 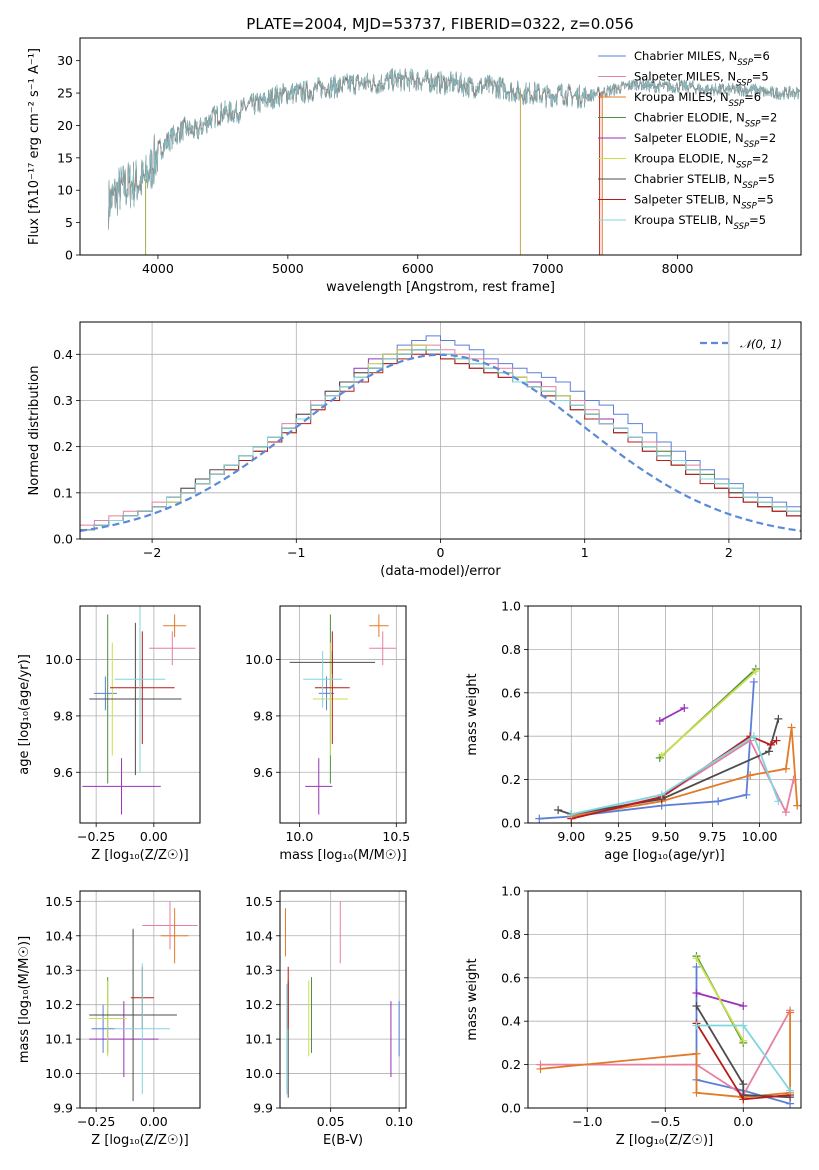 What do you see at coordinates (705, 140) in the screenshot?
I see `legend-label: Salpeter ELODIE, NSSP=2` at bounding box center [705, 140].